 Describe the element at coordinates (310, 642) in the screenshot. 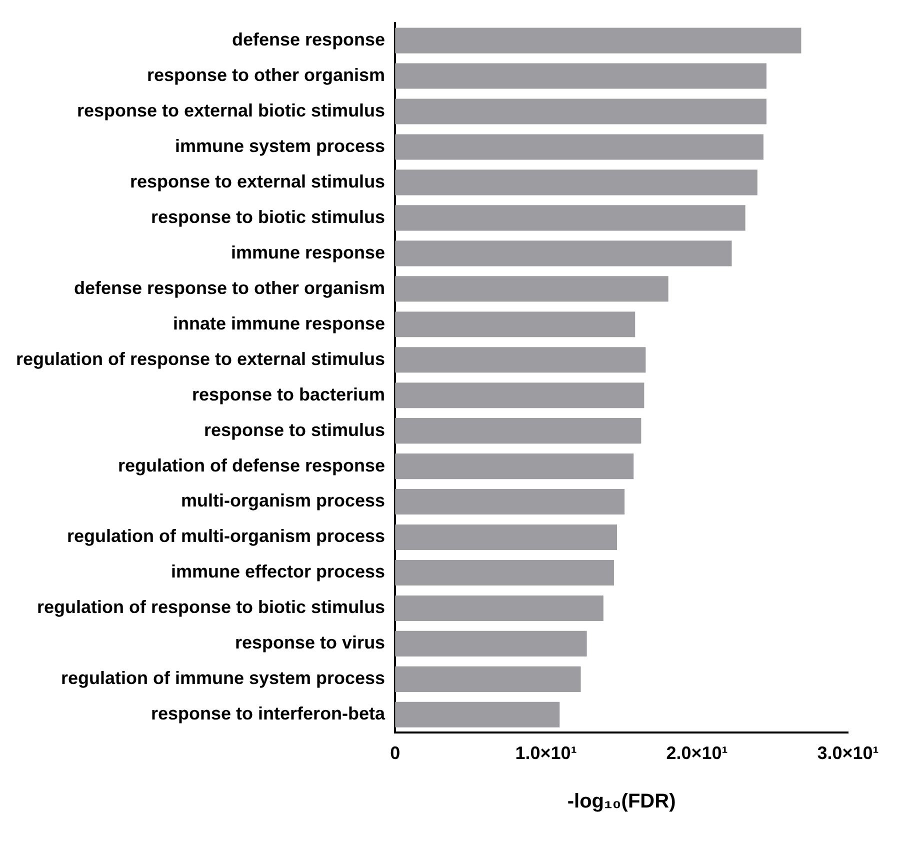

I see `y-tick-label: response to virus` at that location.